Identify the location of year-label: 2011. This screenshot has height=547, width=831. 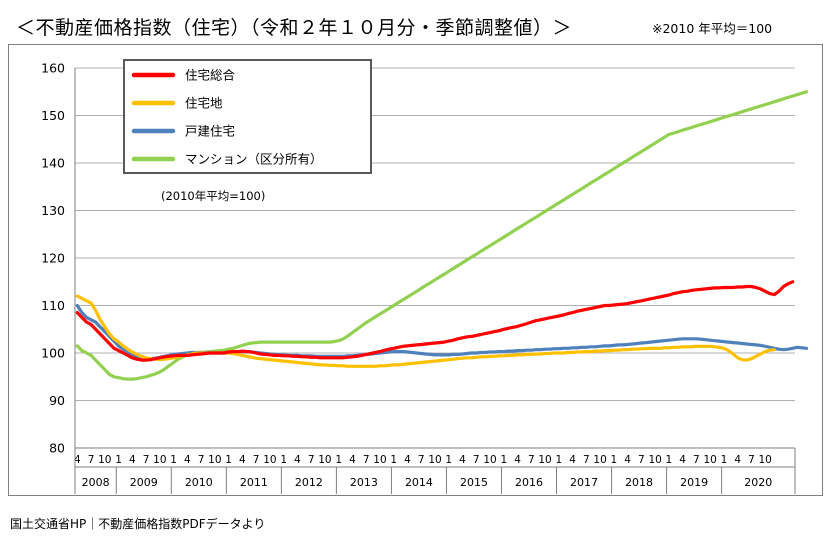
(254, 482).